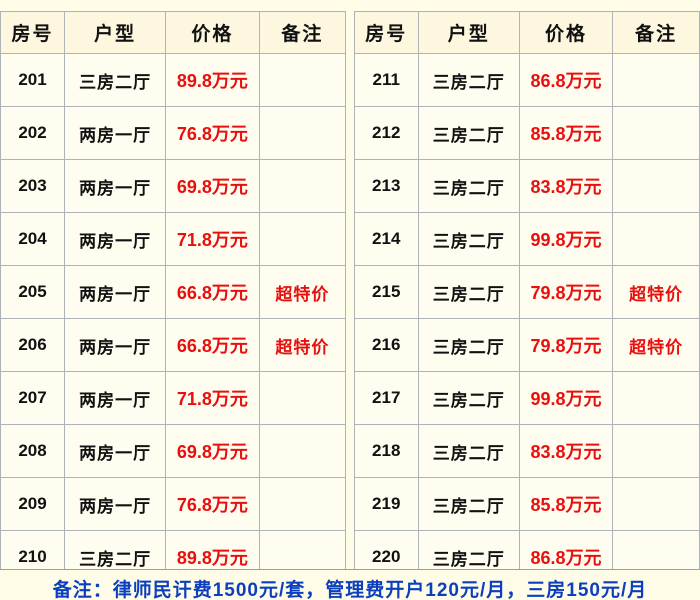 The width and height of the screenshot is (700, 600). I want to click on left-table-header-row: 房号 户型 价格 备注, so click(173, 32).